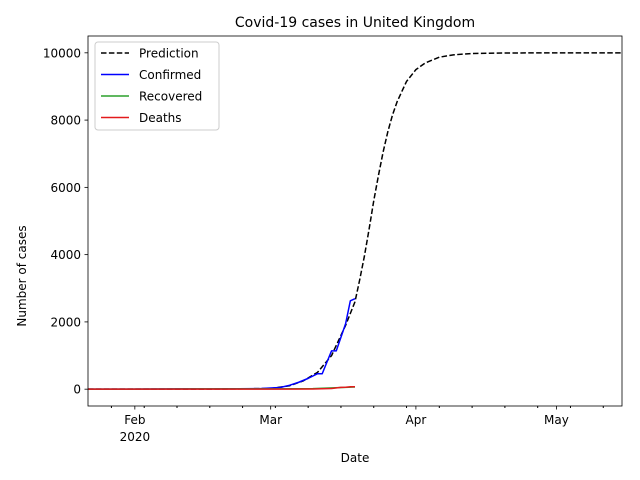 This screenshot has width=640, height=480. What do you see at coordinates (22, 275) in the screenshot?
I see `y-axis-label: Number of cases` at bounding box center [22, 275].